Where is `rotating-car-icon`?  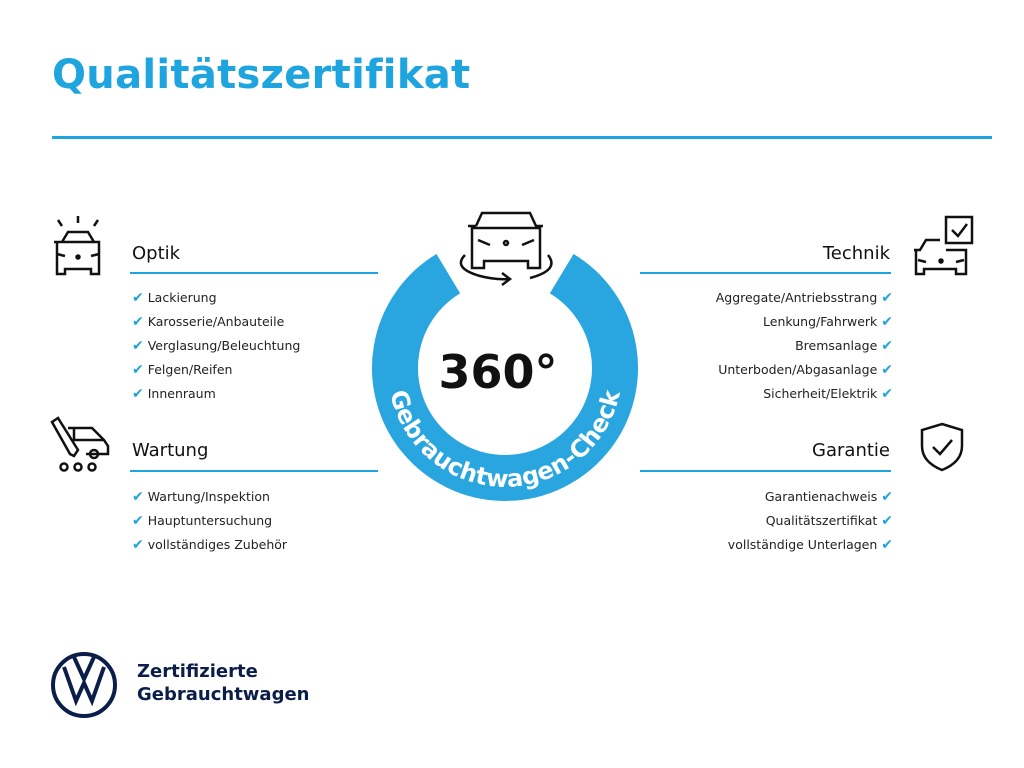 rotating-car-icon is located at coordinates (506, 248).